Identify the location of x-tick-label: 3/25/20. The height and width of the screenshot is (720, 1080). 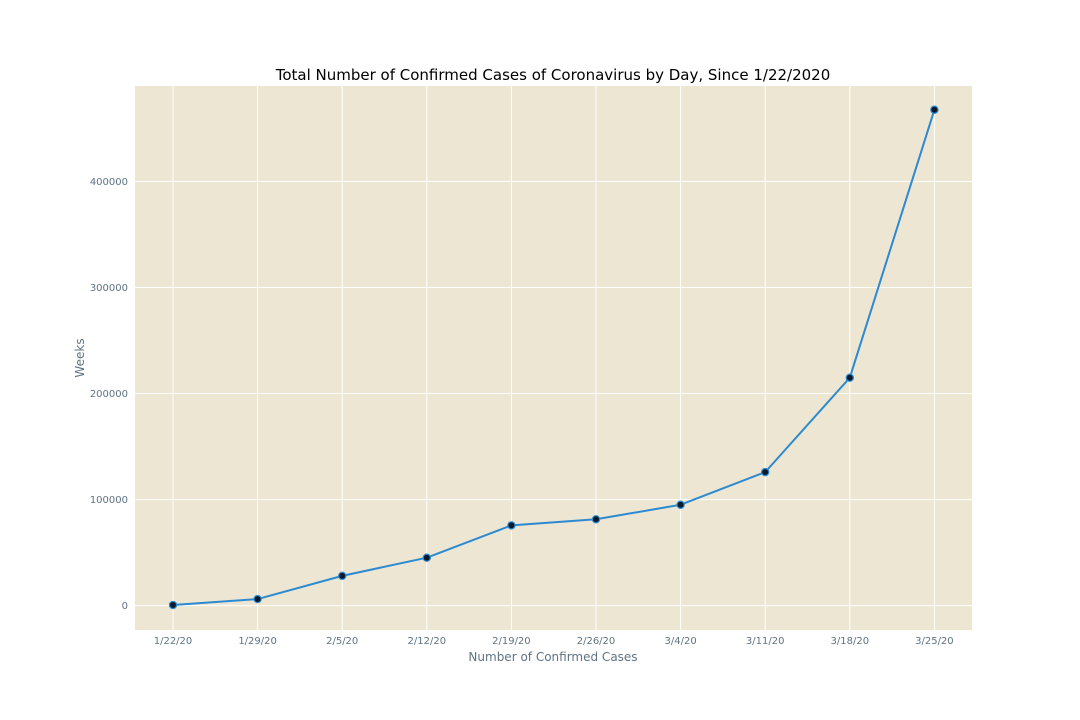
(934, 641).